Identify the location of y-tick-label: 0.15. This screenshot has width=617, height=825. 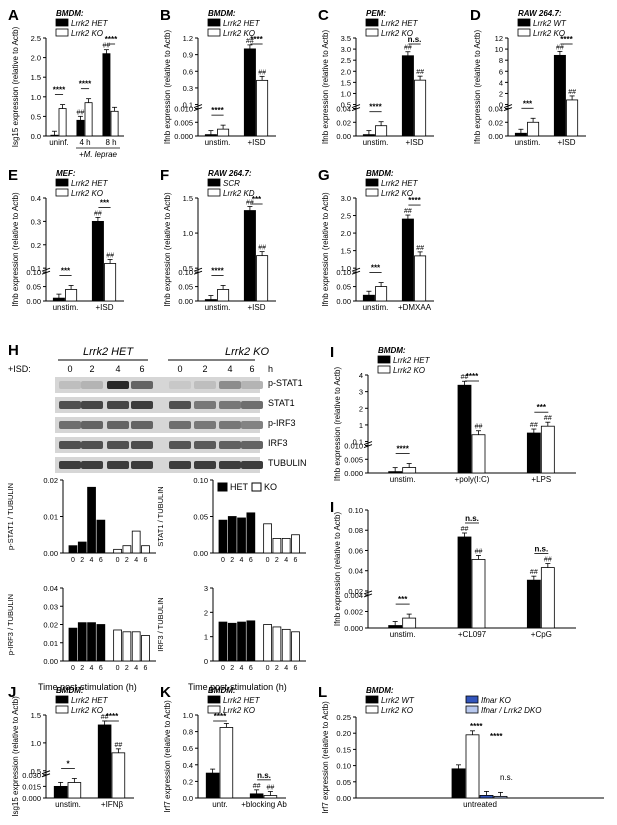
(343, 749).